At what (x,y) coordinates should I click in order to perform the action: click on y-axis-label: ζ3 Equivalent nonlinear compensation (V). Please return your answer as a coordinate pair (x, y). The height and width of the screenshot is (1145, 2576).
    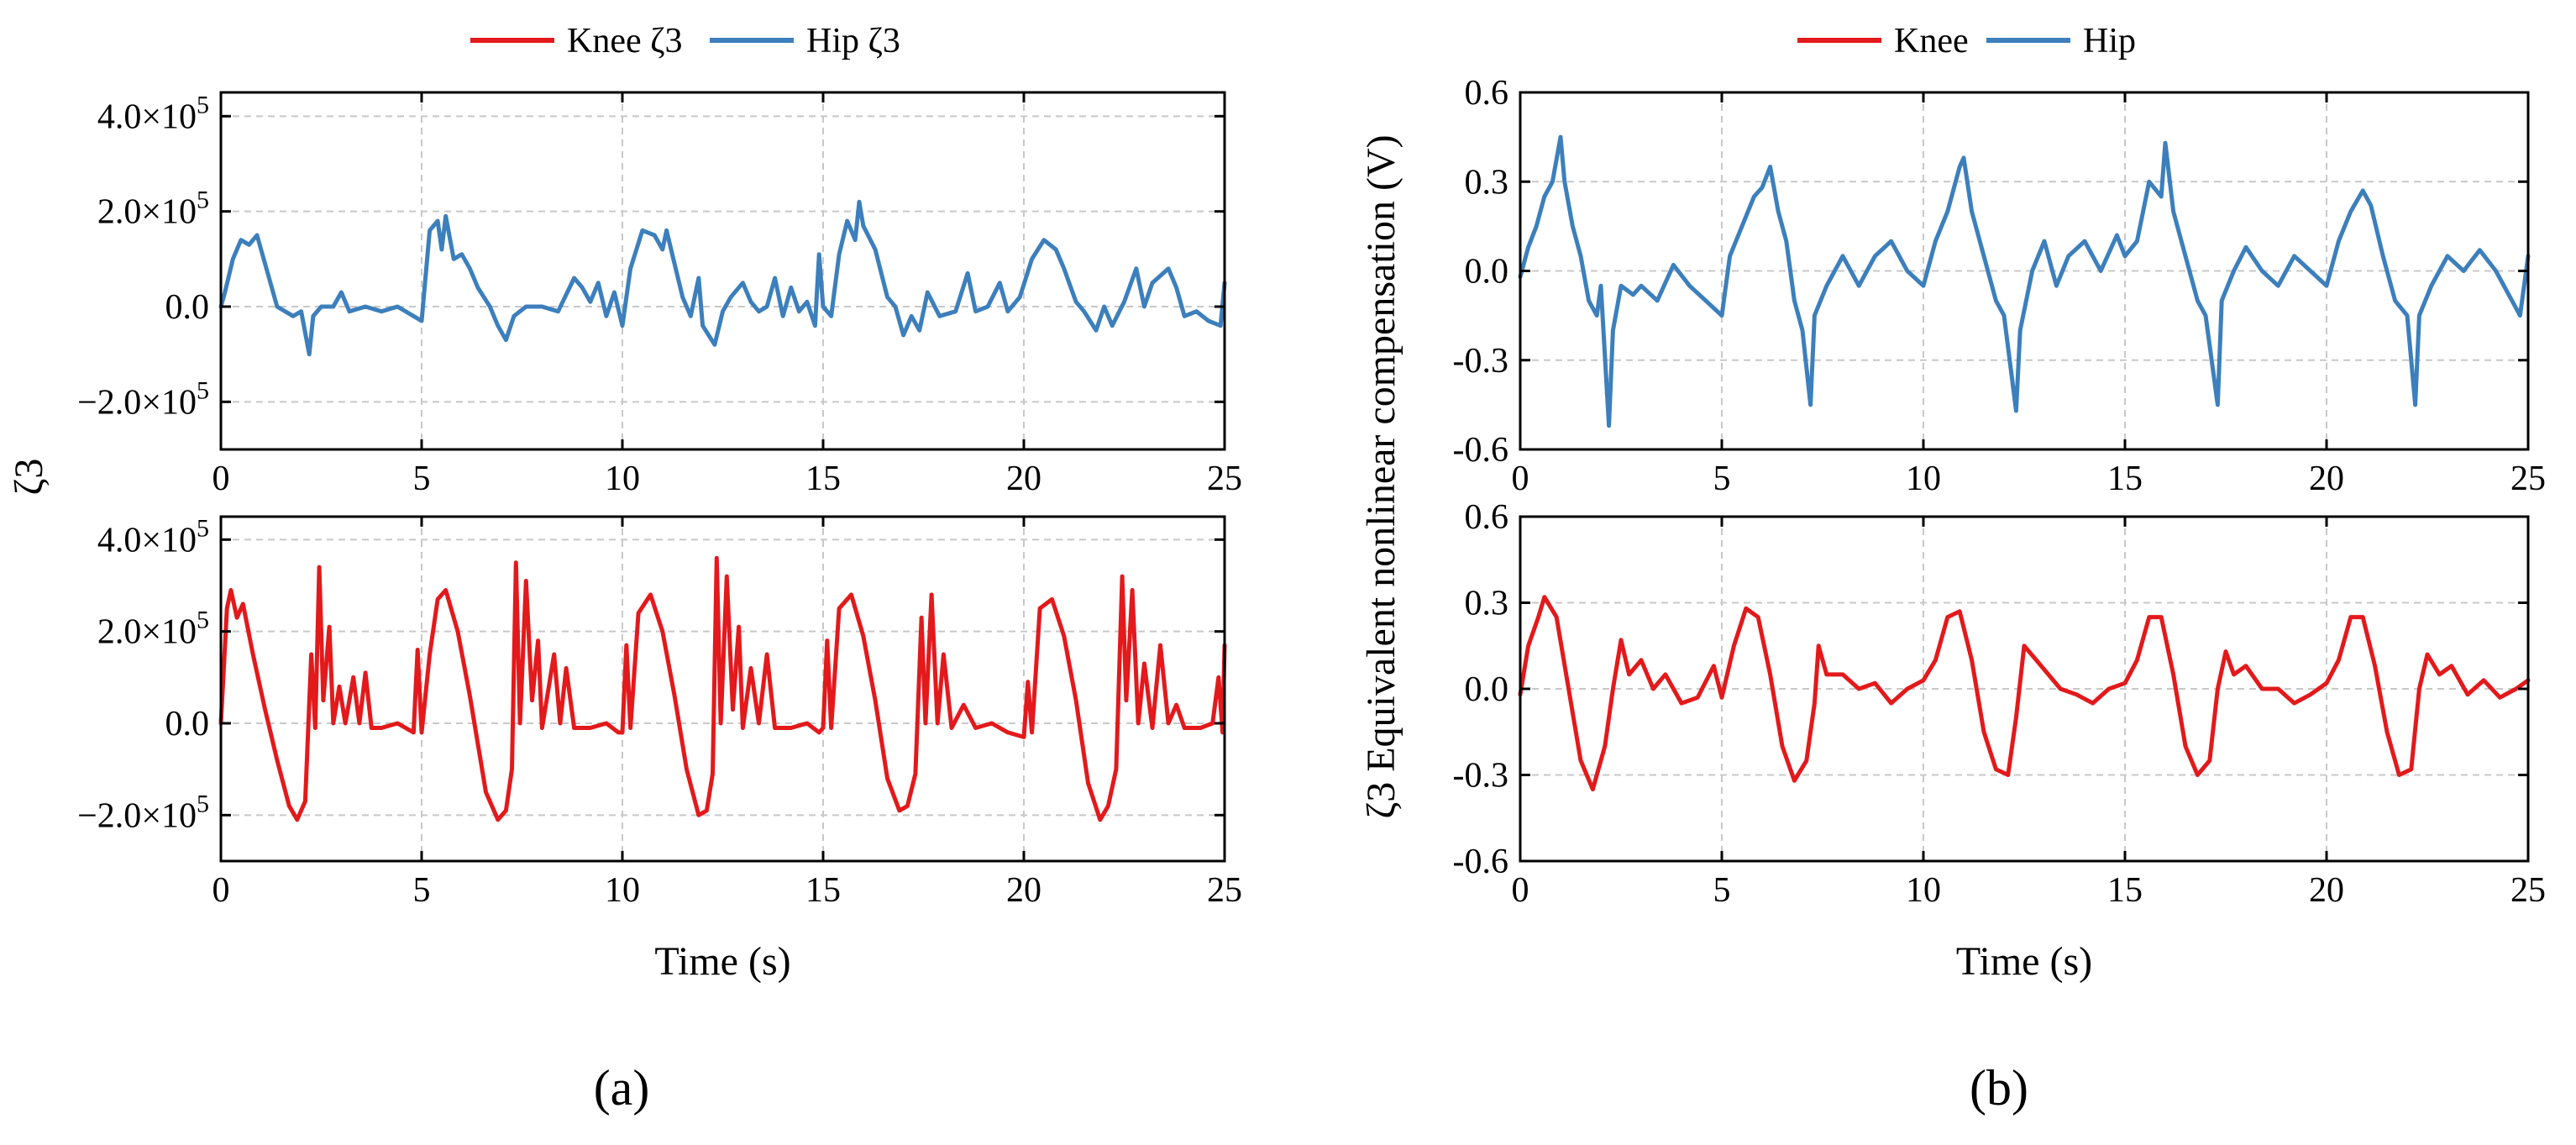
    Looking at the image, I should click on (1381, 476).